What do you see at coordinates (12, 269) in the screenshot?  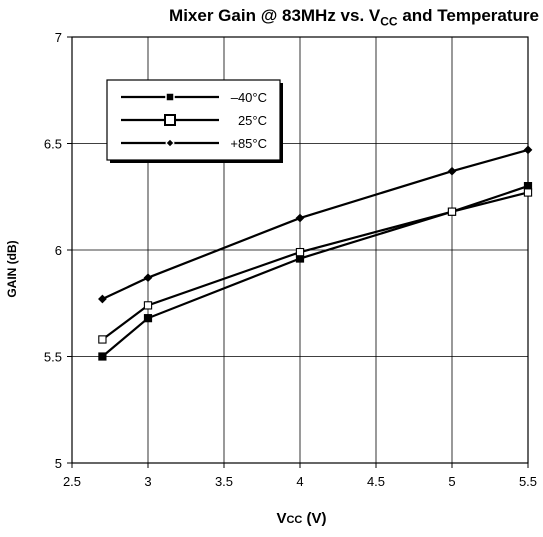 I see `y-axis-label: GAIN (dB)` at bounding box center [12, 269].